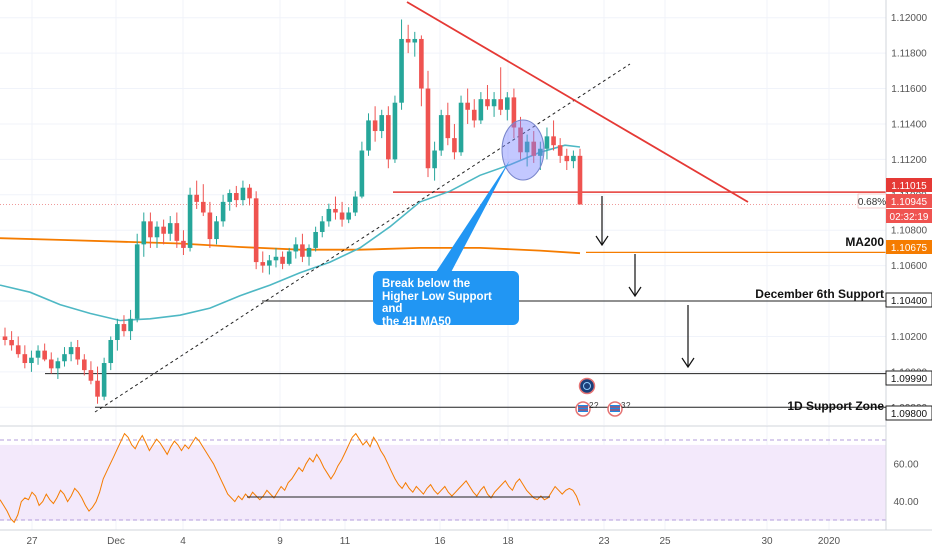  What do you see at coordinates (835, 406) in the screenshot?
I see `support-zone-label: 1D Support Zone` at bounding box center [835, 406].